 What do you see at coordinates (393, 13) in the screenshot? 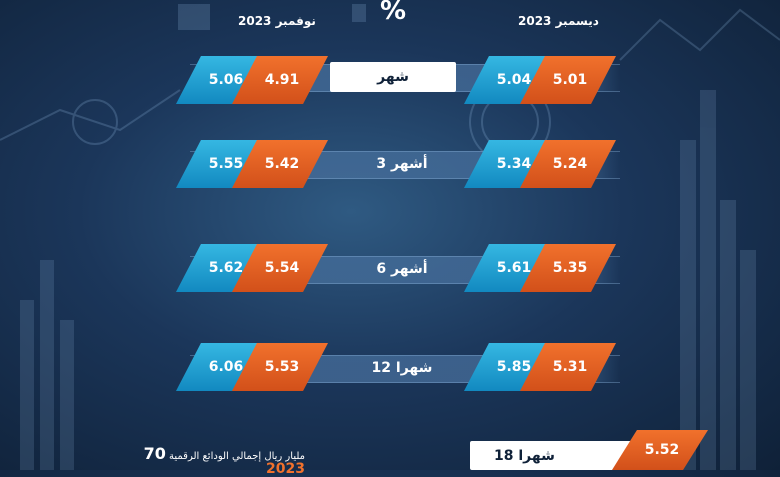
I see `percent-symbol: %` at bounding box center [393, 13].